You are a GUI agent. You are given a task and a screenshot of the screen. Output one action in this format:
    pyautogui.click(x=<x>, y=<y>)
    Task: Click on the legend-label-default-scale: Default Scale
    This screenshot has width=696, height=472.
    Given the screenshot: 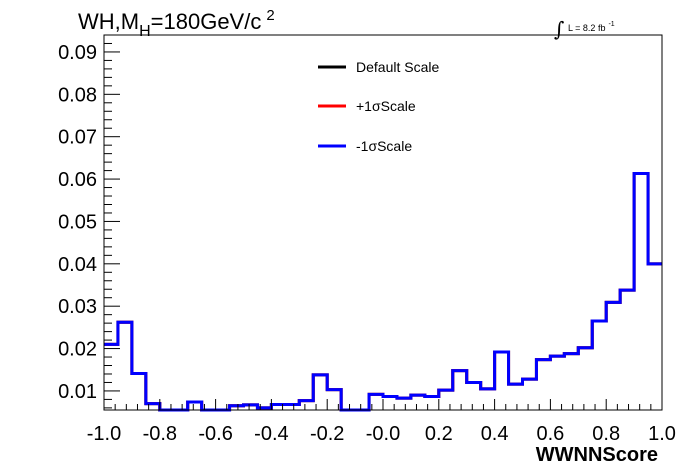 What is the action you would take?
    pyautogui.click(x=397, y=67)
    